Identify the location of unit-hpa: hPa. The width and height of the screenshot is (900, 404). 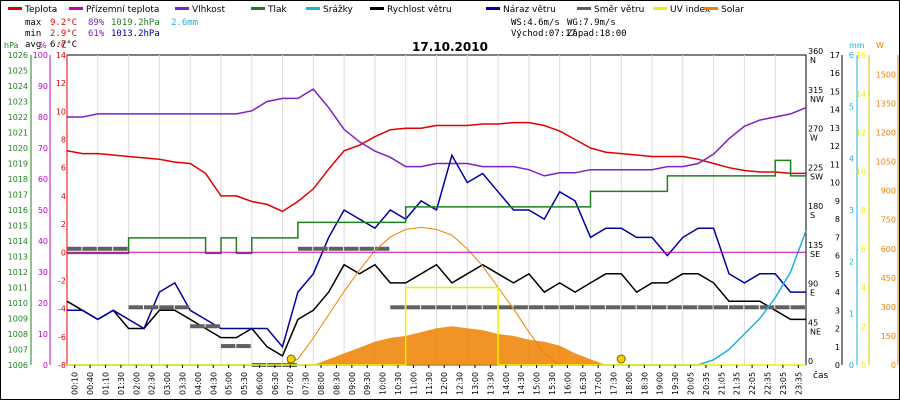
(11, 45).